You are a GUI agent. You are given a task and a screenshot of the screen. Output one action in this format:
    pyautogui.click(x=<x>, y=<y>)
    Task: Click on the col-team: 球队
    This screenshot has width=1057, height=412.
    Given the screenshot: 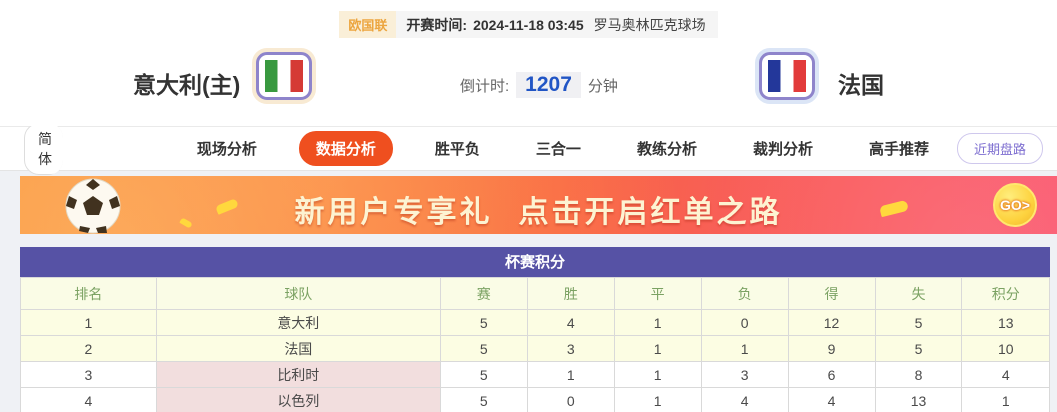 What is the action you would take?
    pyautogui.click(x=298, y=293)
    